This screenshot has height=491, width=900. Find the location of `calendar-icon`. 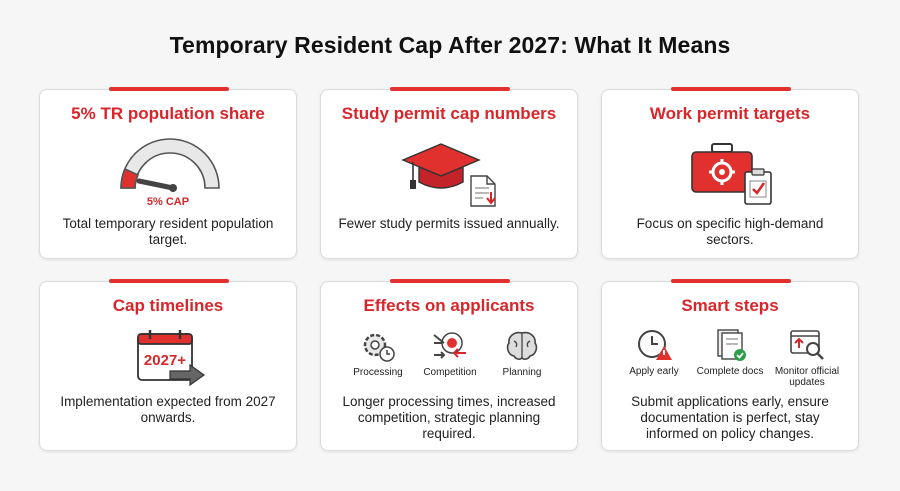

calendar-icon is located at coordinates (165, 355).